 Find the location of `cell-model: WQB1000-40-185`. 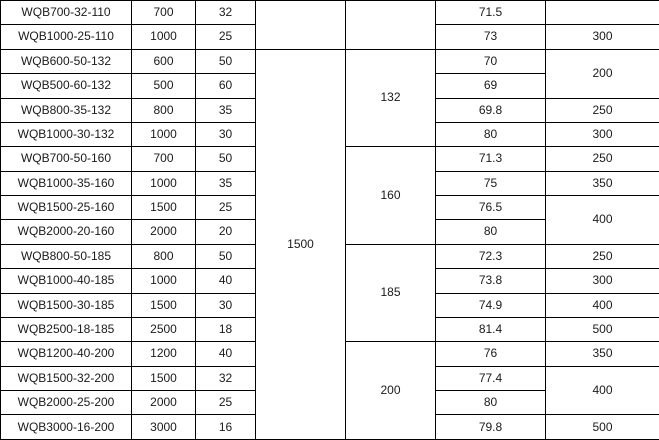

cell-model: WQB1000-40-185 is located at coordinates (66, 281).